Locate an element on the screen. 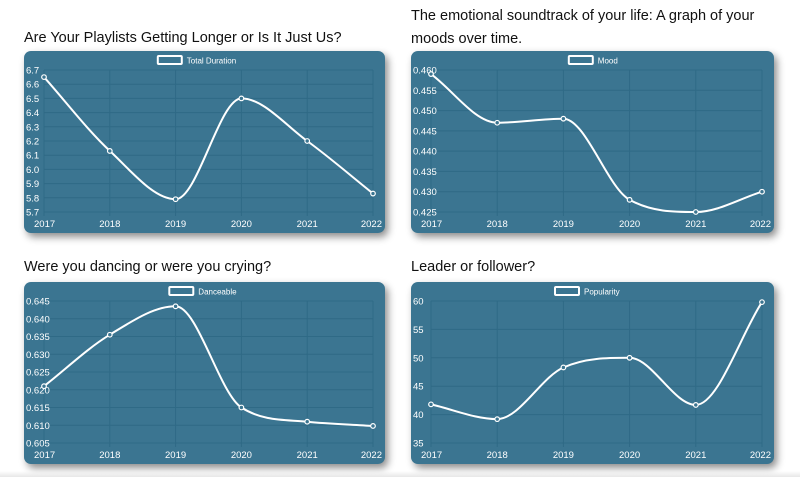  y-tick-label: 0.620 is located at coordinates (38, 390).